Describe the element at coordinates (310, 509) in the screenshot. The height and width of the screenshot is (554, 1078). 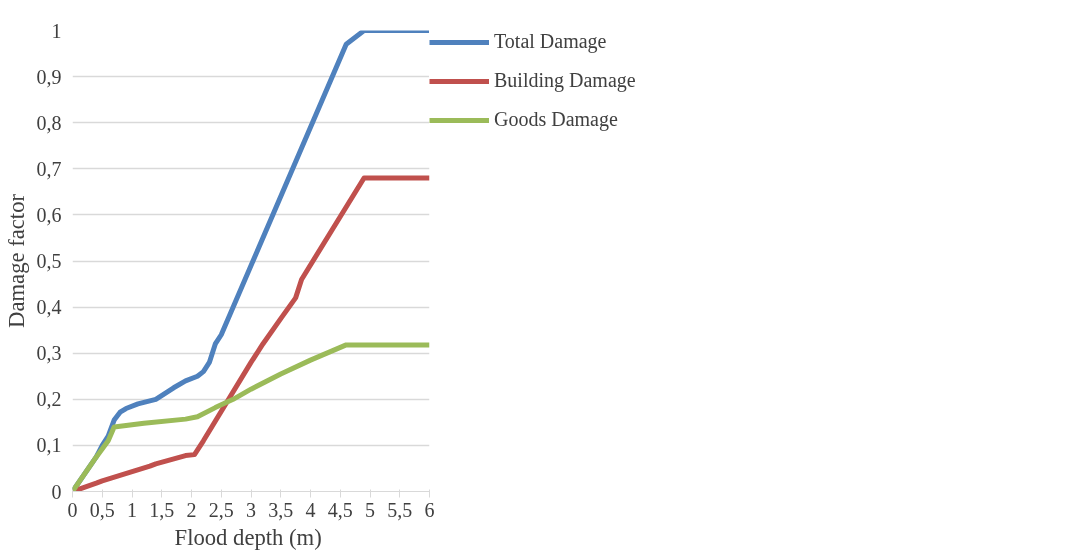
I see `x-tick-label: 4` at that location.